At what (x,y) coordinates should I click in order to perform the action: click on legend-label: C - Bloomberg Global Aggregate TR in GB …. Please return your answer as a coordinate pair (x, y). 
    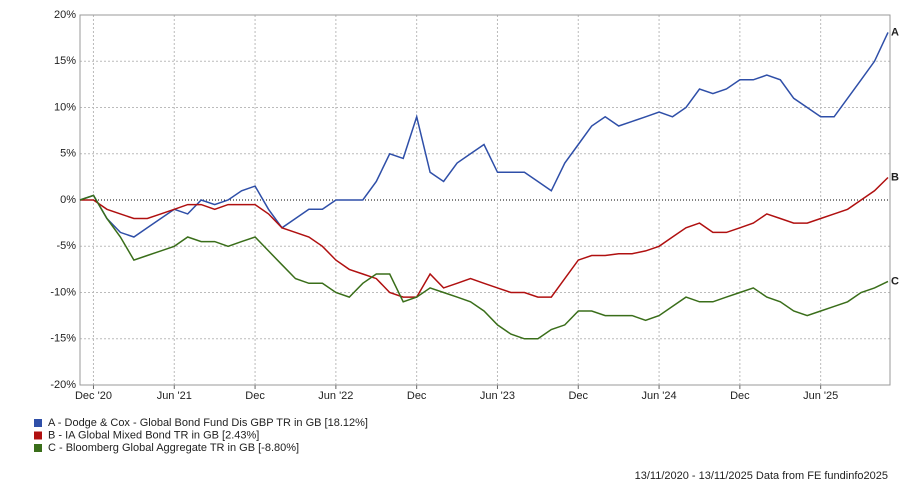
    Looking at the image, I should click on (173, 448).